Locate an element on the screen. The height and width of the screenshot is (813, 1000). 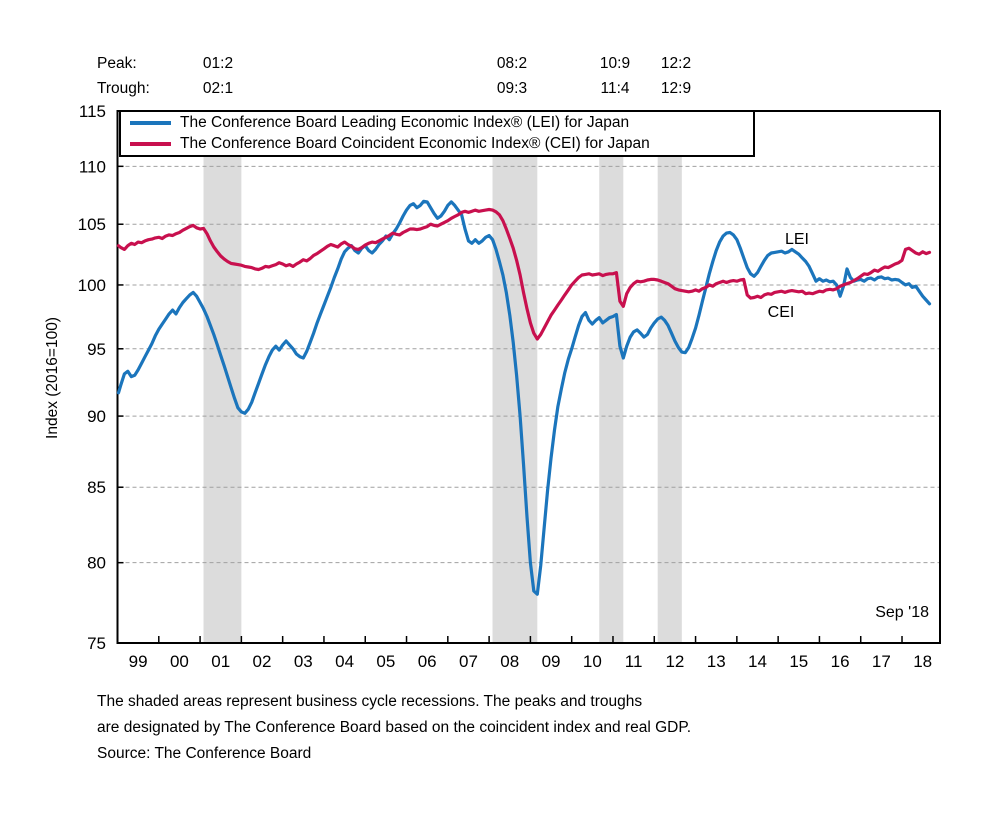
footnote-line-3: Source: The Conference Board is located at coordinates (204, 753).